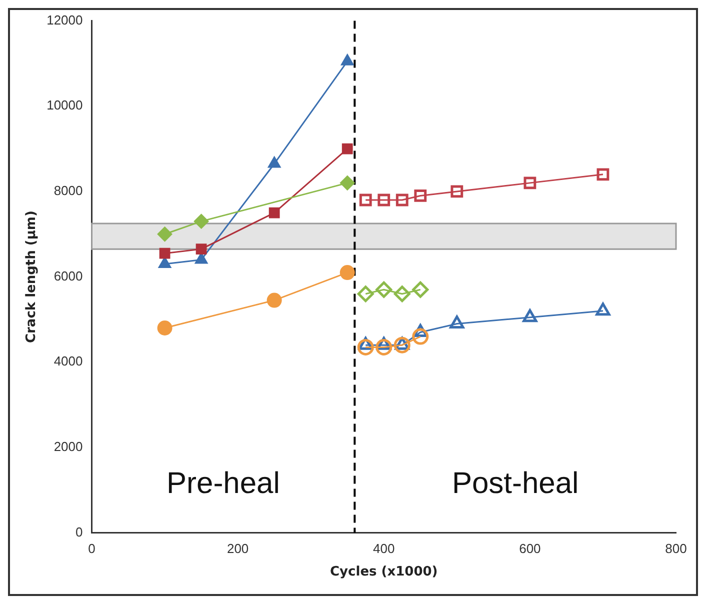  What do you see at coordinates (68, 276) in the screenshot?
I see `y-tick-label: 6000` at bounding box center [68, 276].